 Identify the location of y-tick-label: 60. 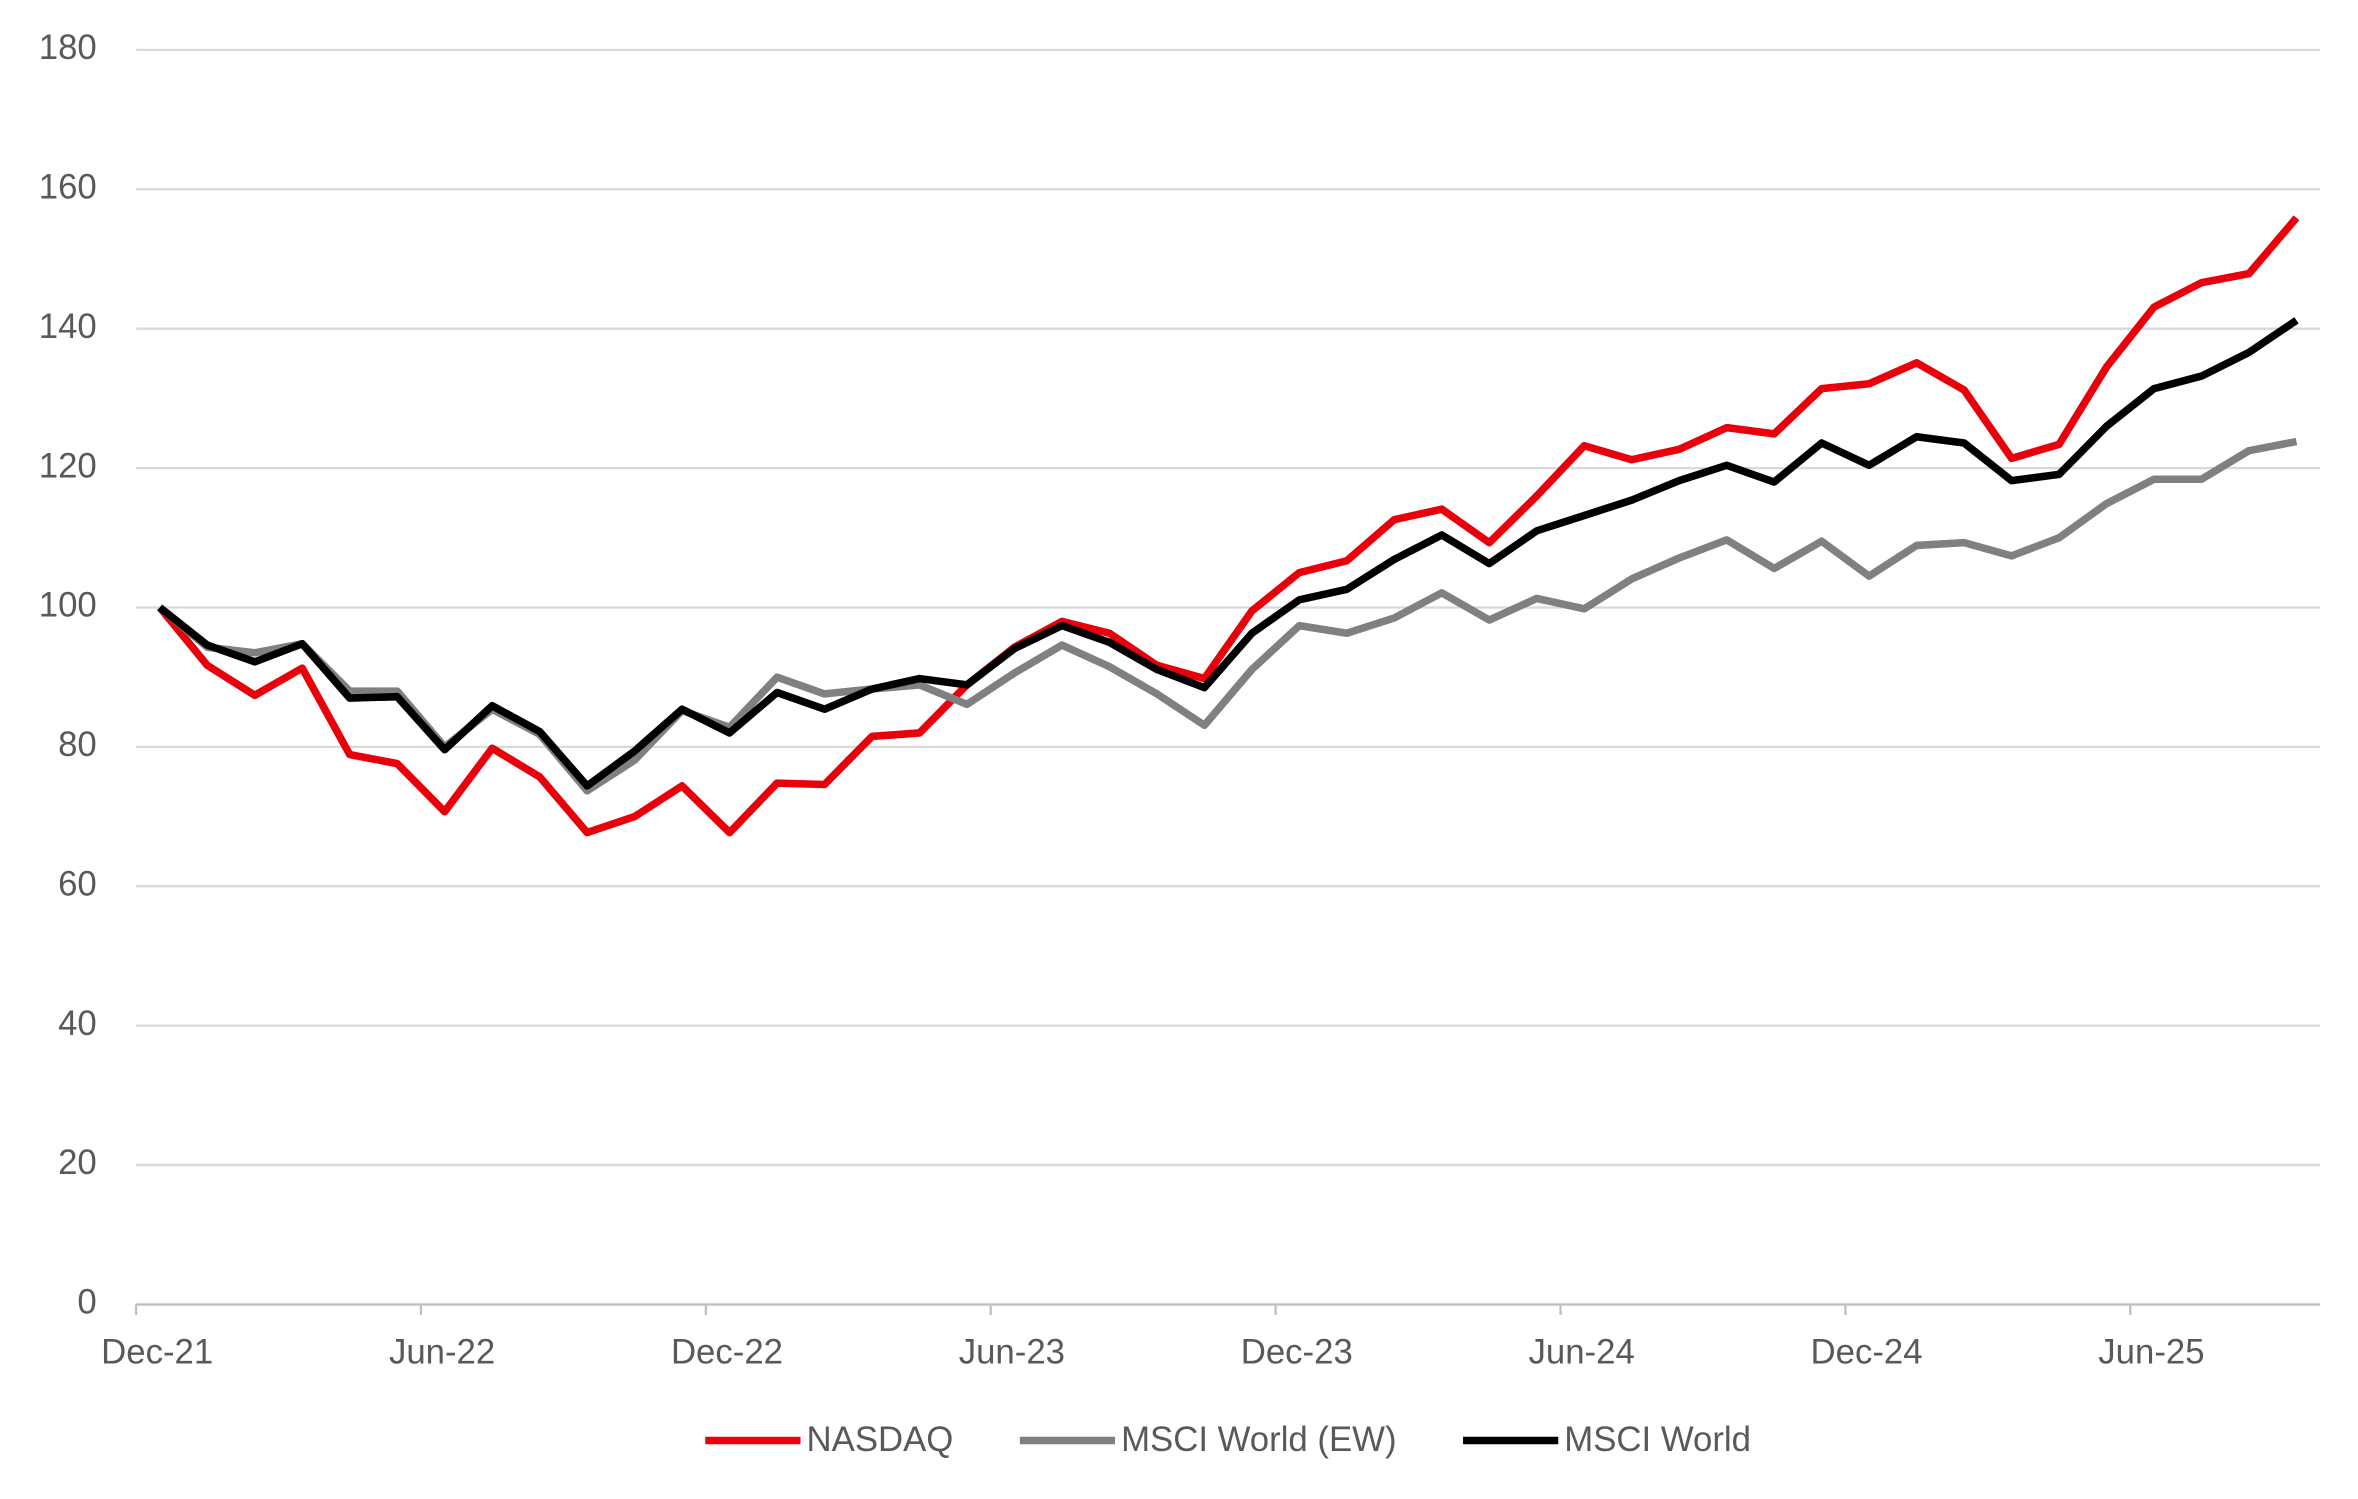
(77, 884).